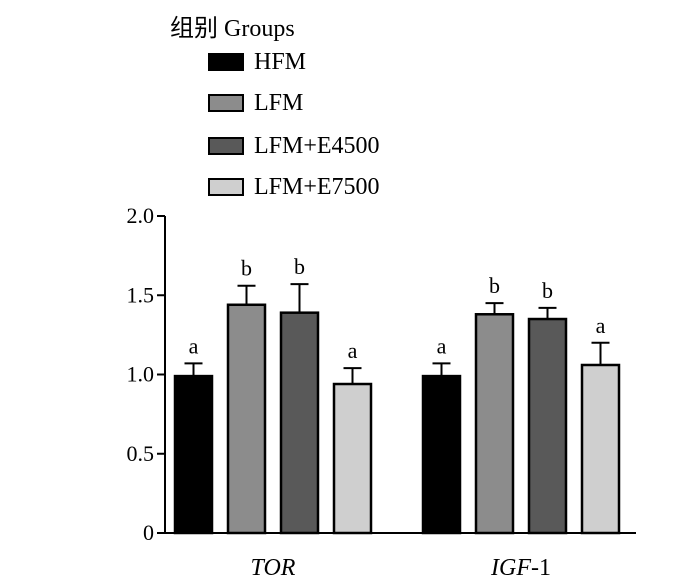 The width and height of the screenshot is (700, 588). What do you see at coordinates (141, 453) in the screenshot?
I see `y-tick-label: 0.5` at bounding box center [141, 453].